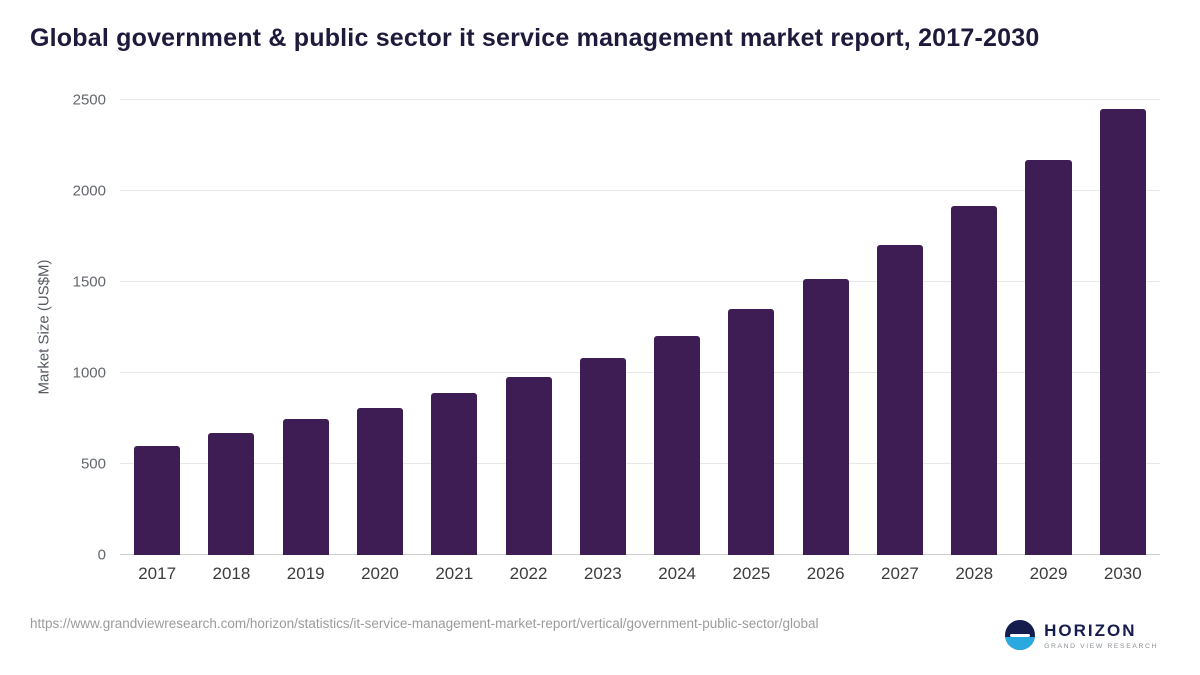 The image size is (1200, 675). Describe the element at coordinates (89, 373) in the screenshot. I see `y-tick-label: 1000` at that location.